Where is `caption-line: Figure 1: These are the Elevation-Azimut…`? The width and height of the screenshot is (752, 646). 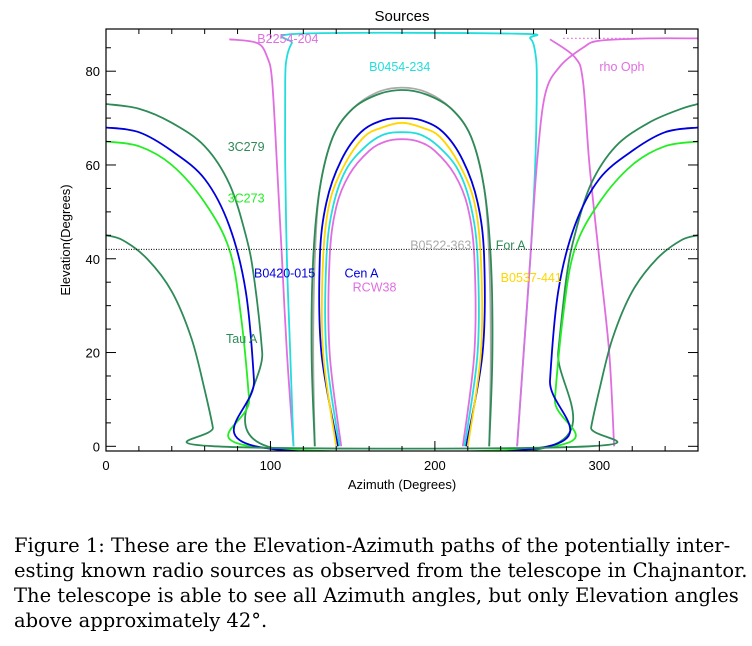
caption-line: Figure 1: These are the Elevation-Azimut… is located at coordinates (372, 545).